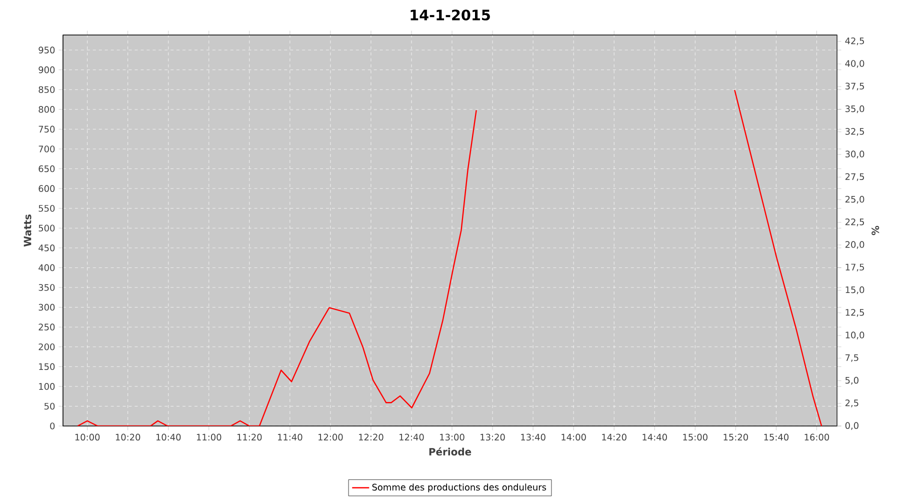  Describe the element at coordinates (695, 437) in the screenshot. I see `x-tick-label: 15:00` at that location.